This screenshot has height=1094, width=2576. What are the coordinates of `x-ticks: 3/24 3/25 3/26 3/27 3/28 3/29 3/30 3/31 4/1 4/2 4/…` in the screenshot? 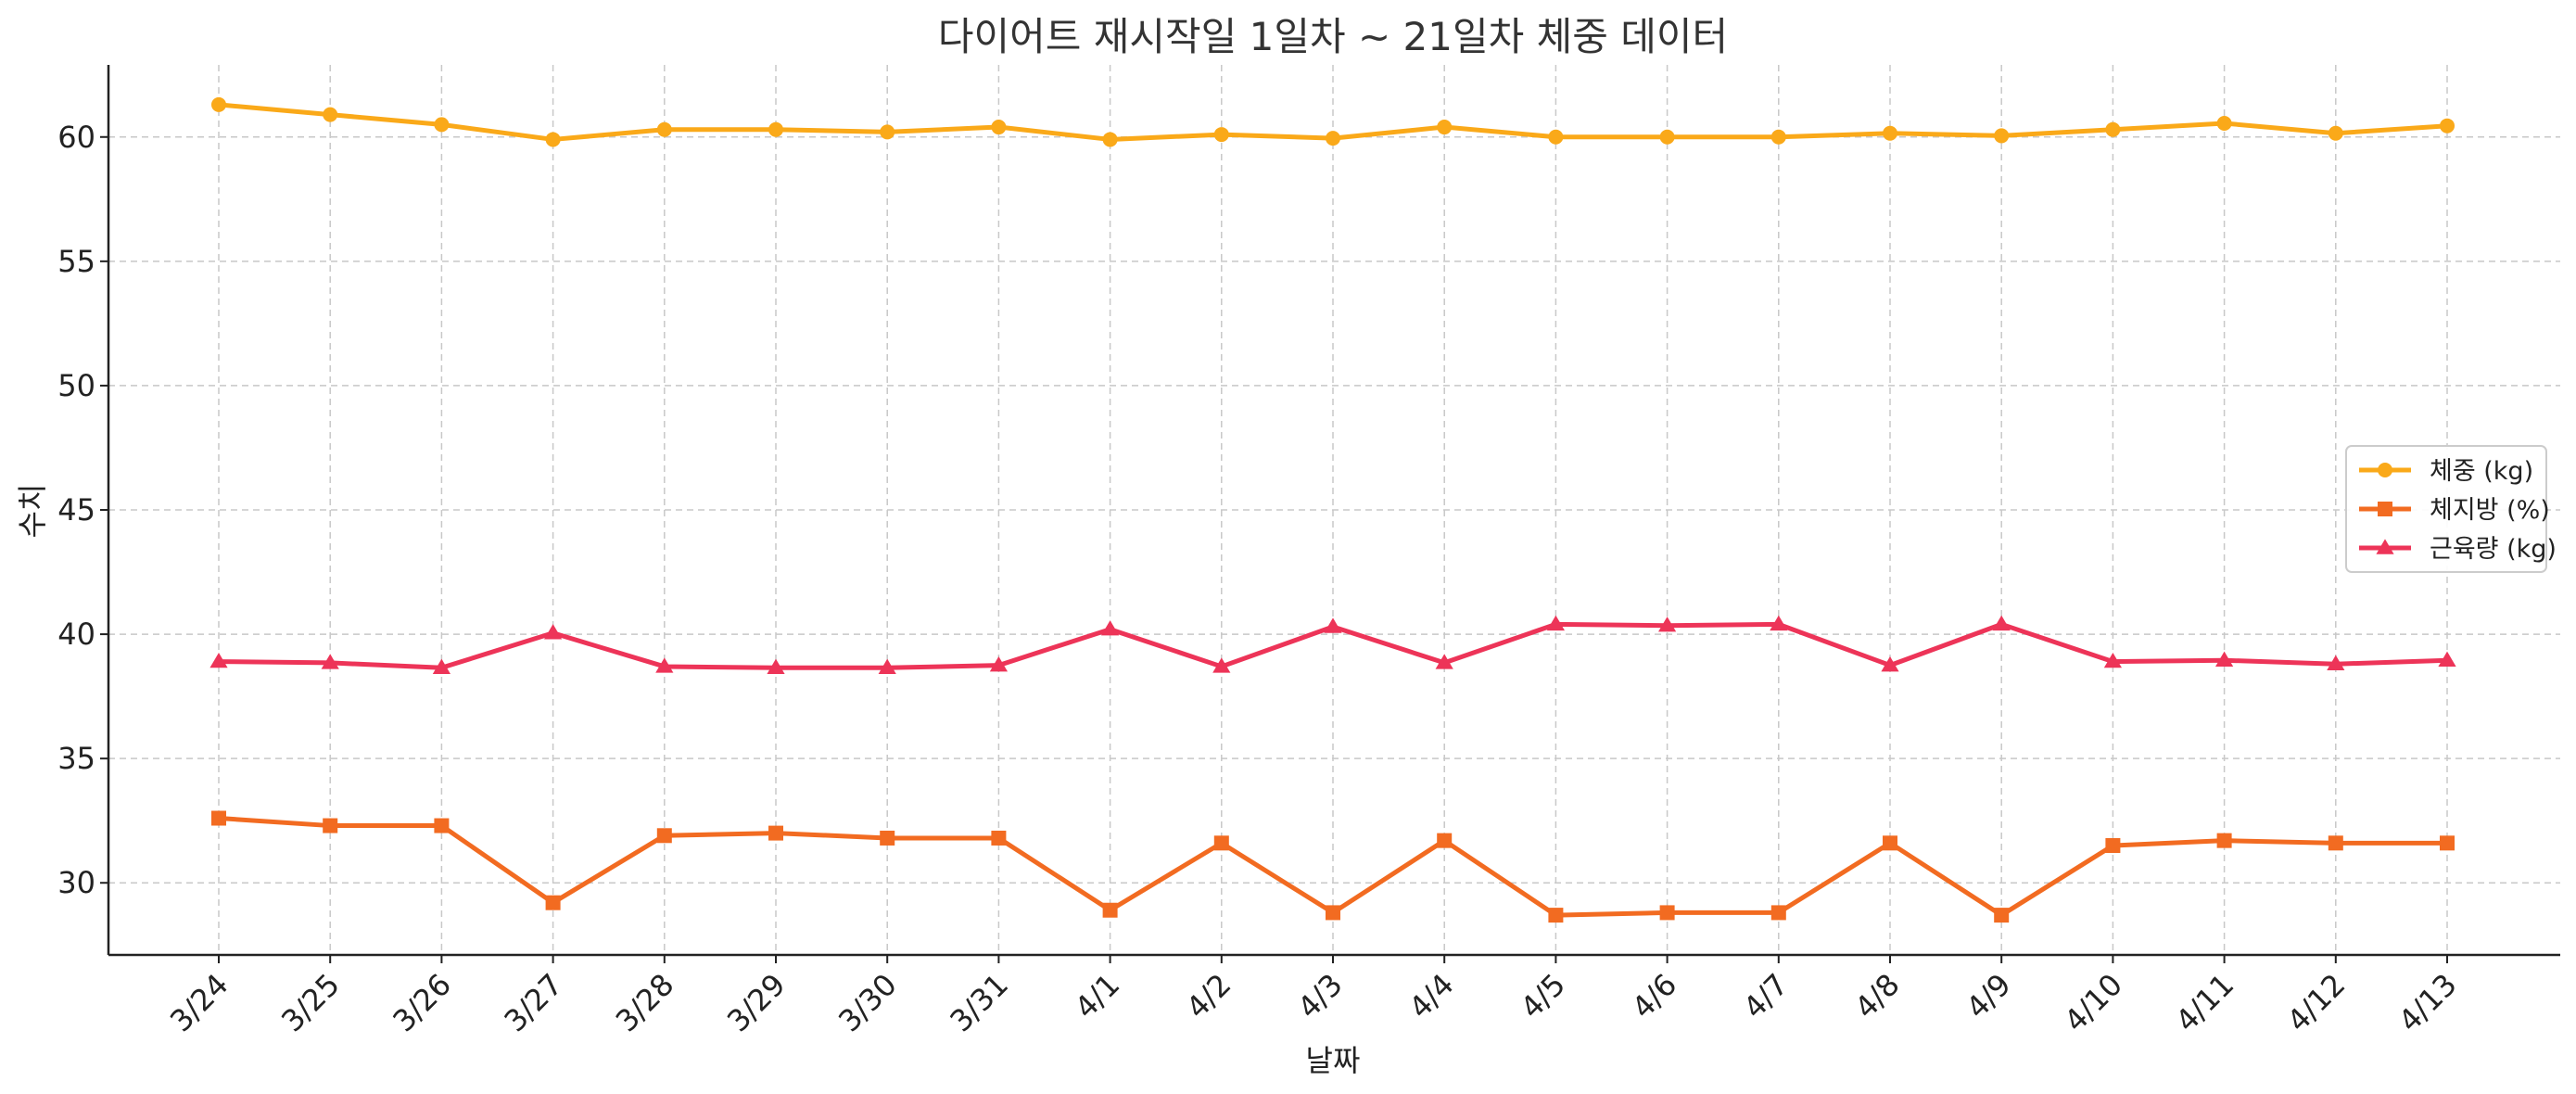 It's located at (1313, 997).